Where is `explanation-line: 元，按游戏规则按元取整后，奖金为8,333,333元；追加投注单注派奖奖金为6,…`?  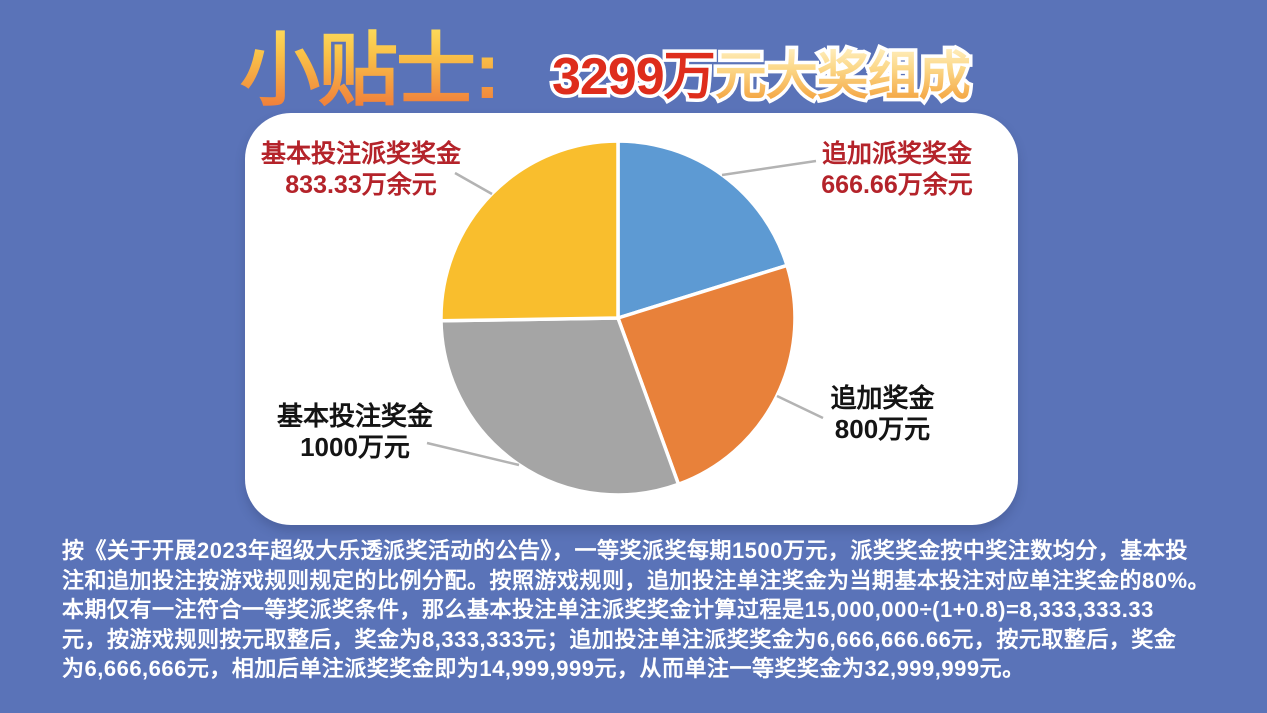
explanation-line: 元，按游戏规则按元取整后，奖金为8,333,333元；追加投注单注派奖奖金为6,… is located at coordinates (619, 639).